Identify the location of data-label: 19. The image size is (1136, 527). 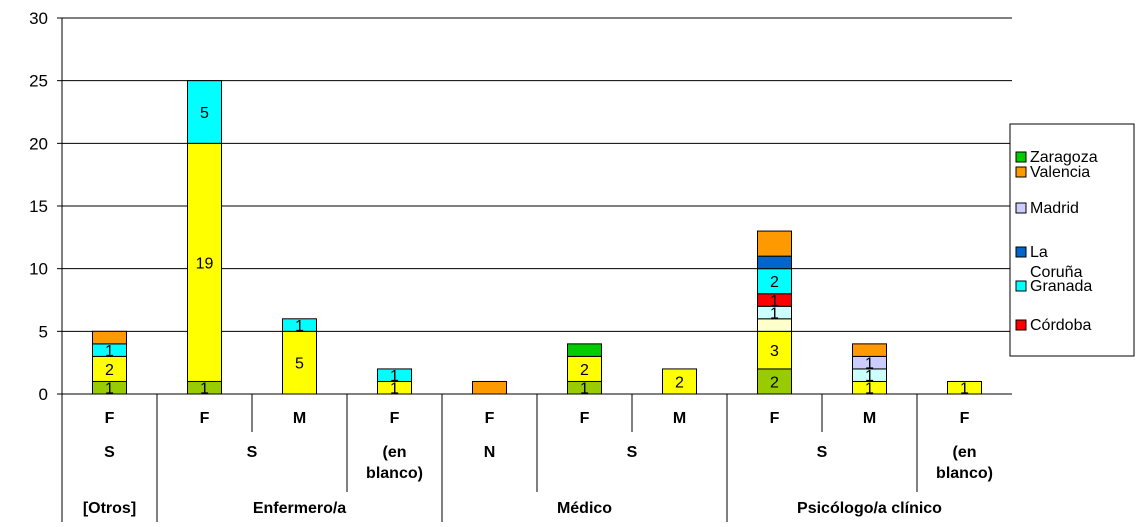
(205, 263).